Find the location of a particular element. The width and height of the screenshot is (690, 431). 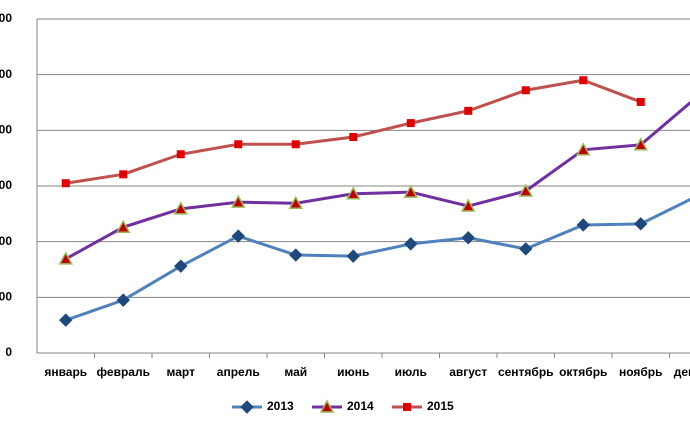

x-tick-label: октябрь is located at coordinates (583, 372).